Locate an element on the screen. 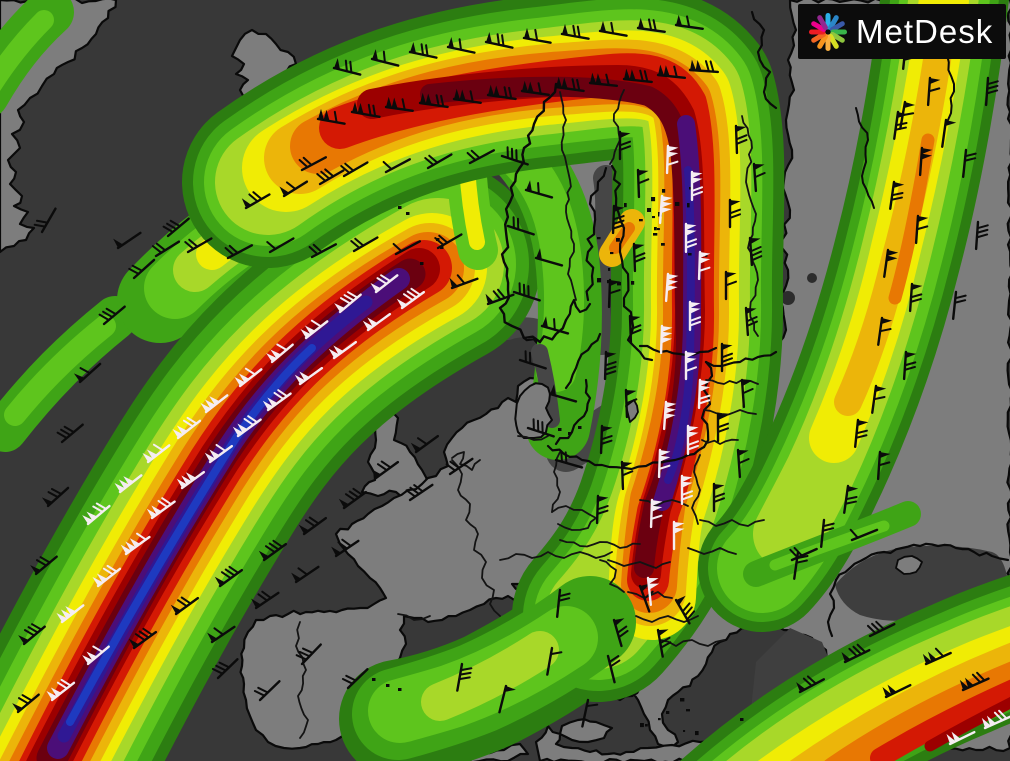 The width and height of the screenshot is (1010, 761). metdesk-logo-text: MetDesk is located at coordinates (925, 31).